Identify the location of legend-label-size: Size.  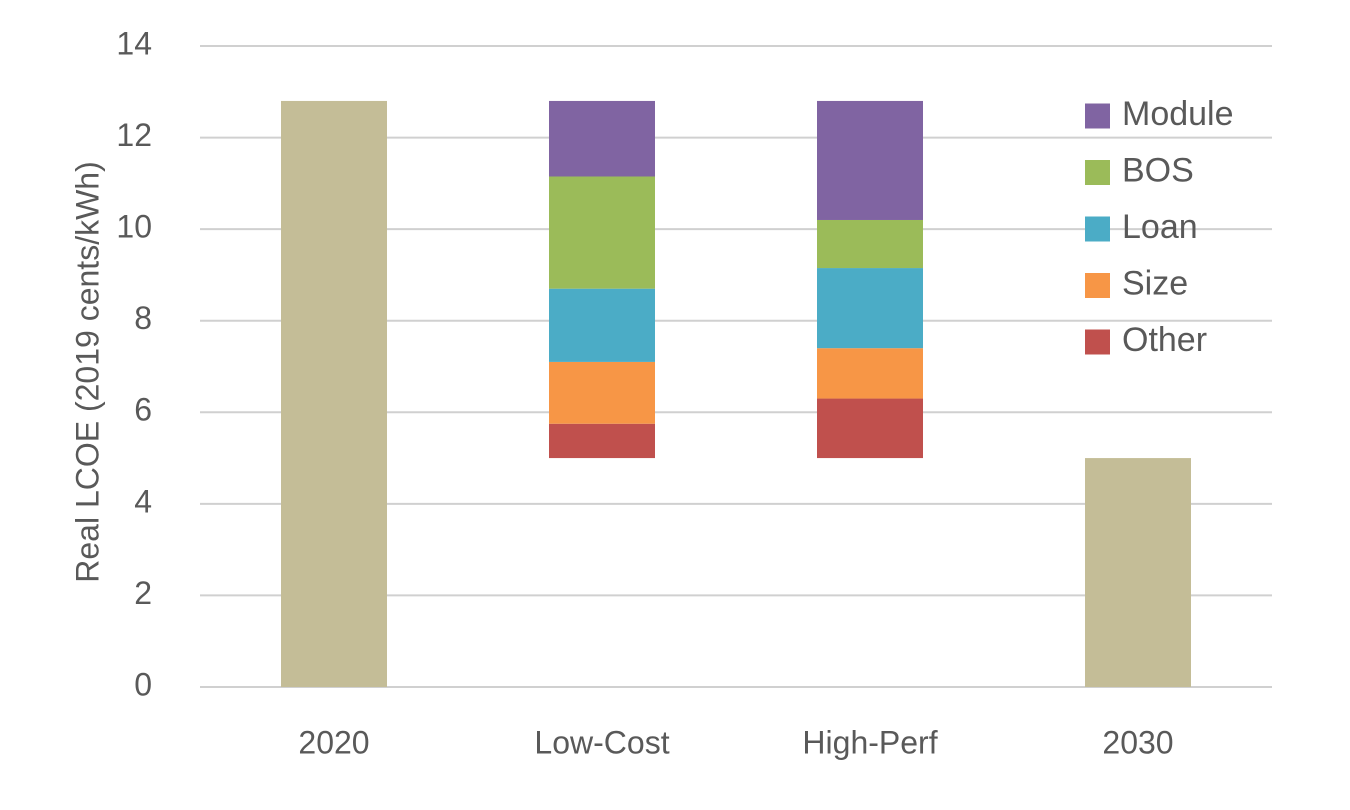
(1155, 283).